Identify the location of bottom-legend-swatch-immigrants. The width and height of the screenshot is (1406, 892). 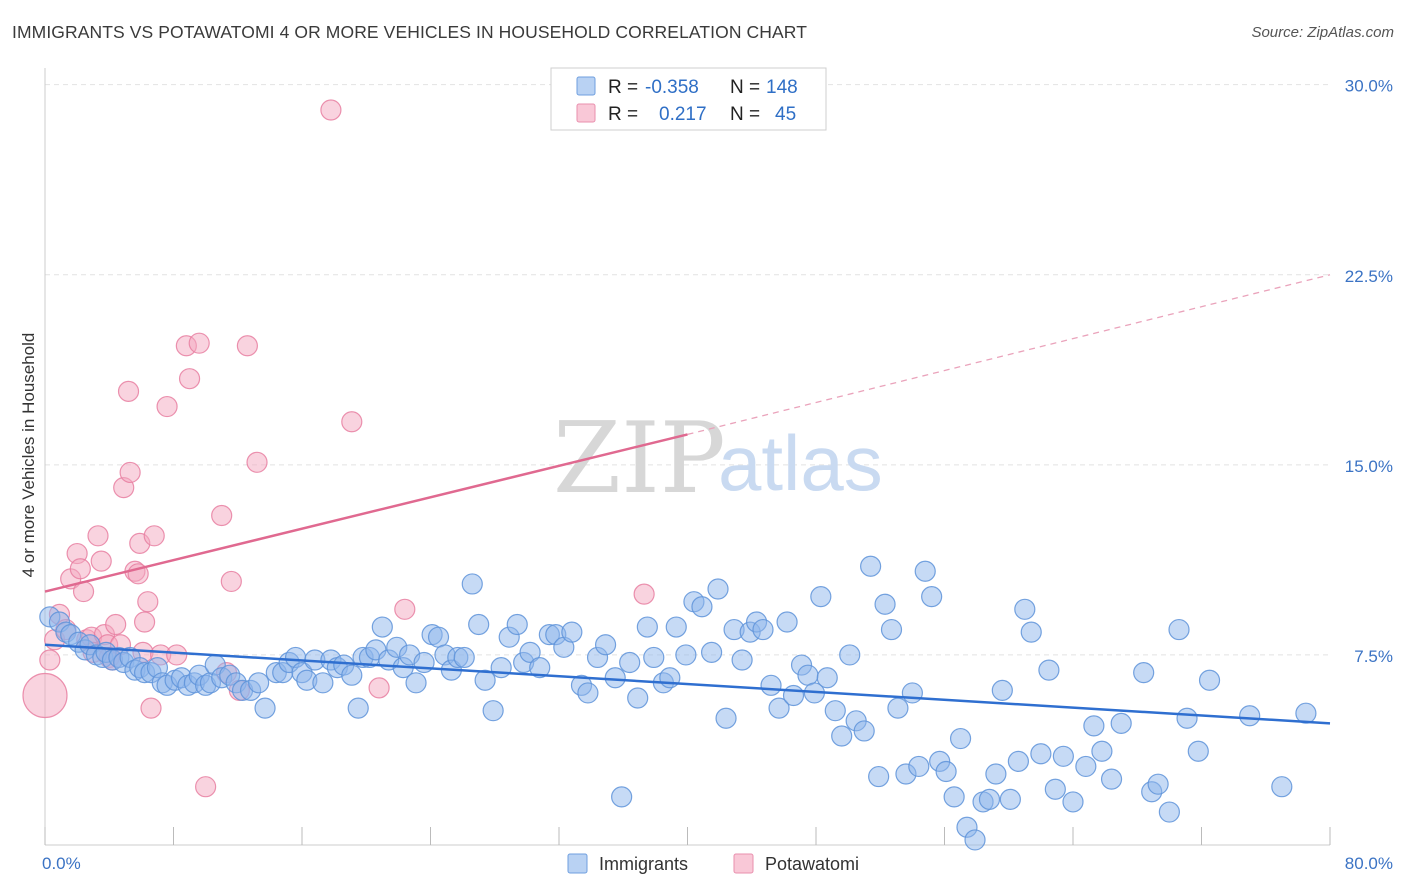
(577, 863).